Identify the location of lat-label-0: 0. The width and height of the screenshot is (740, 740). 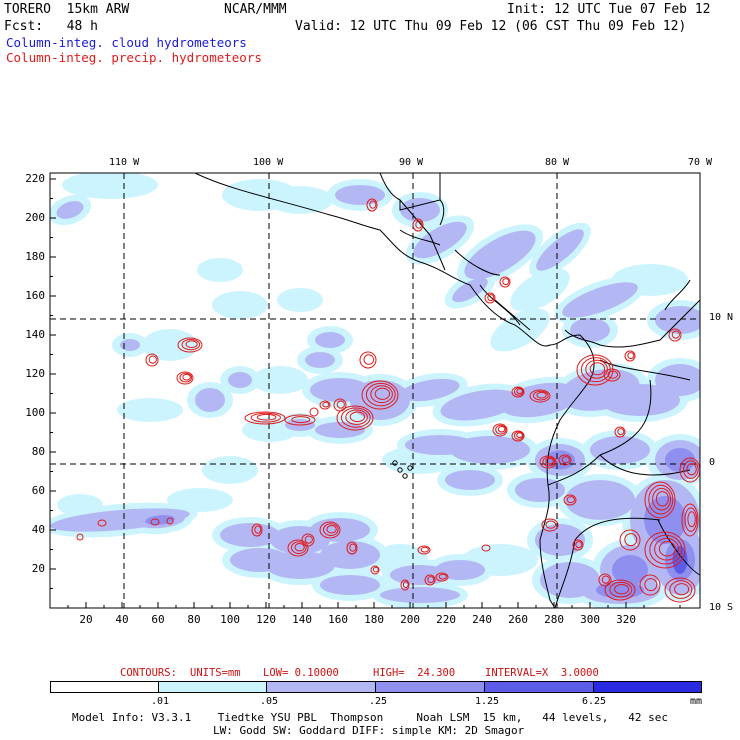
(712, 462).